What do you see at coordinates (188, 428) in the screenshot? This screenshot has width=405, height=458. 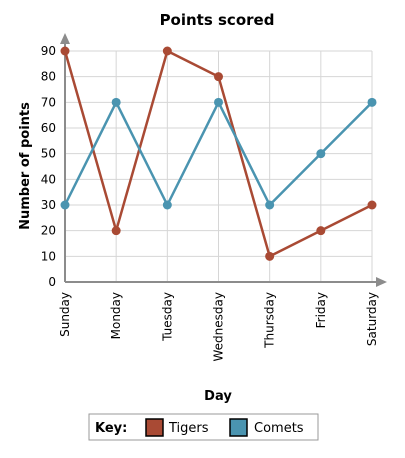 I see `legend-label-tigers: Tigers` at bounding box center [188, 428].